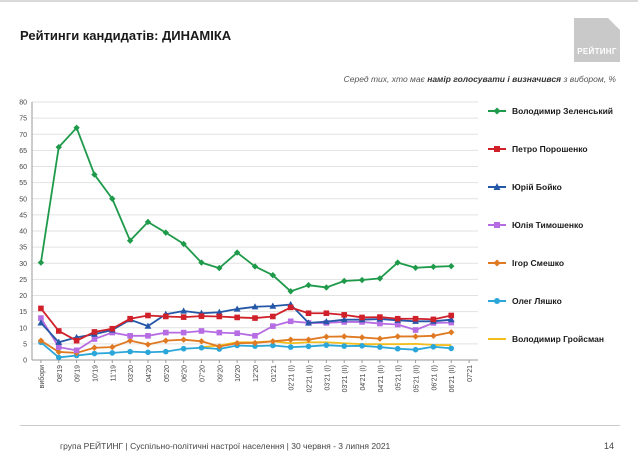 This screenshot has height=456, width=638. What do you see at coordinates (185, 373) in the screenshot?
I see `x-tick-label: 06'20` at bounding box center [185, 373].